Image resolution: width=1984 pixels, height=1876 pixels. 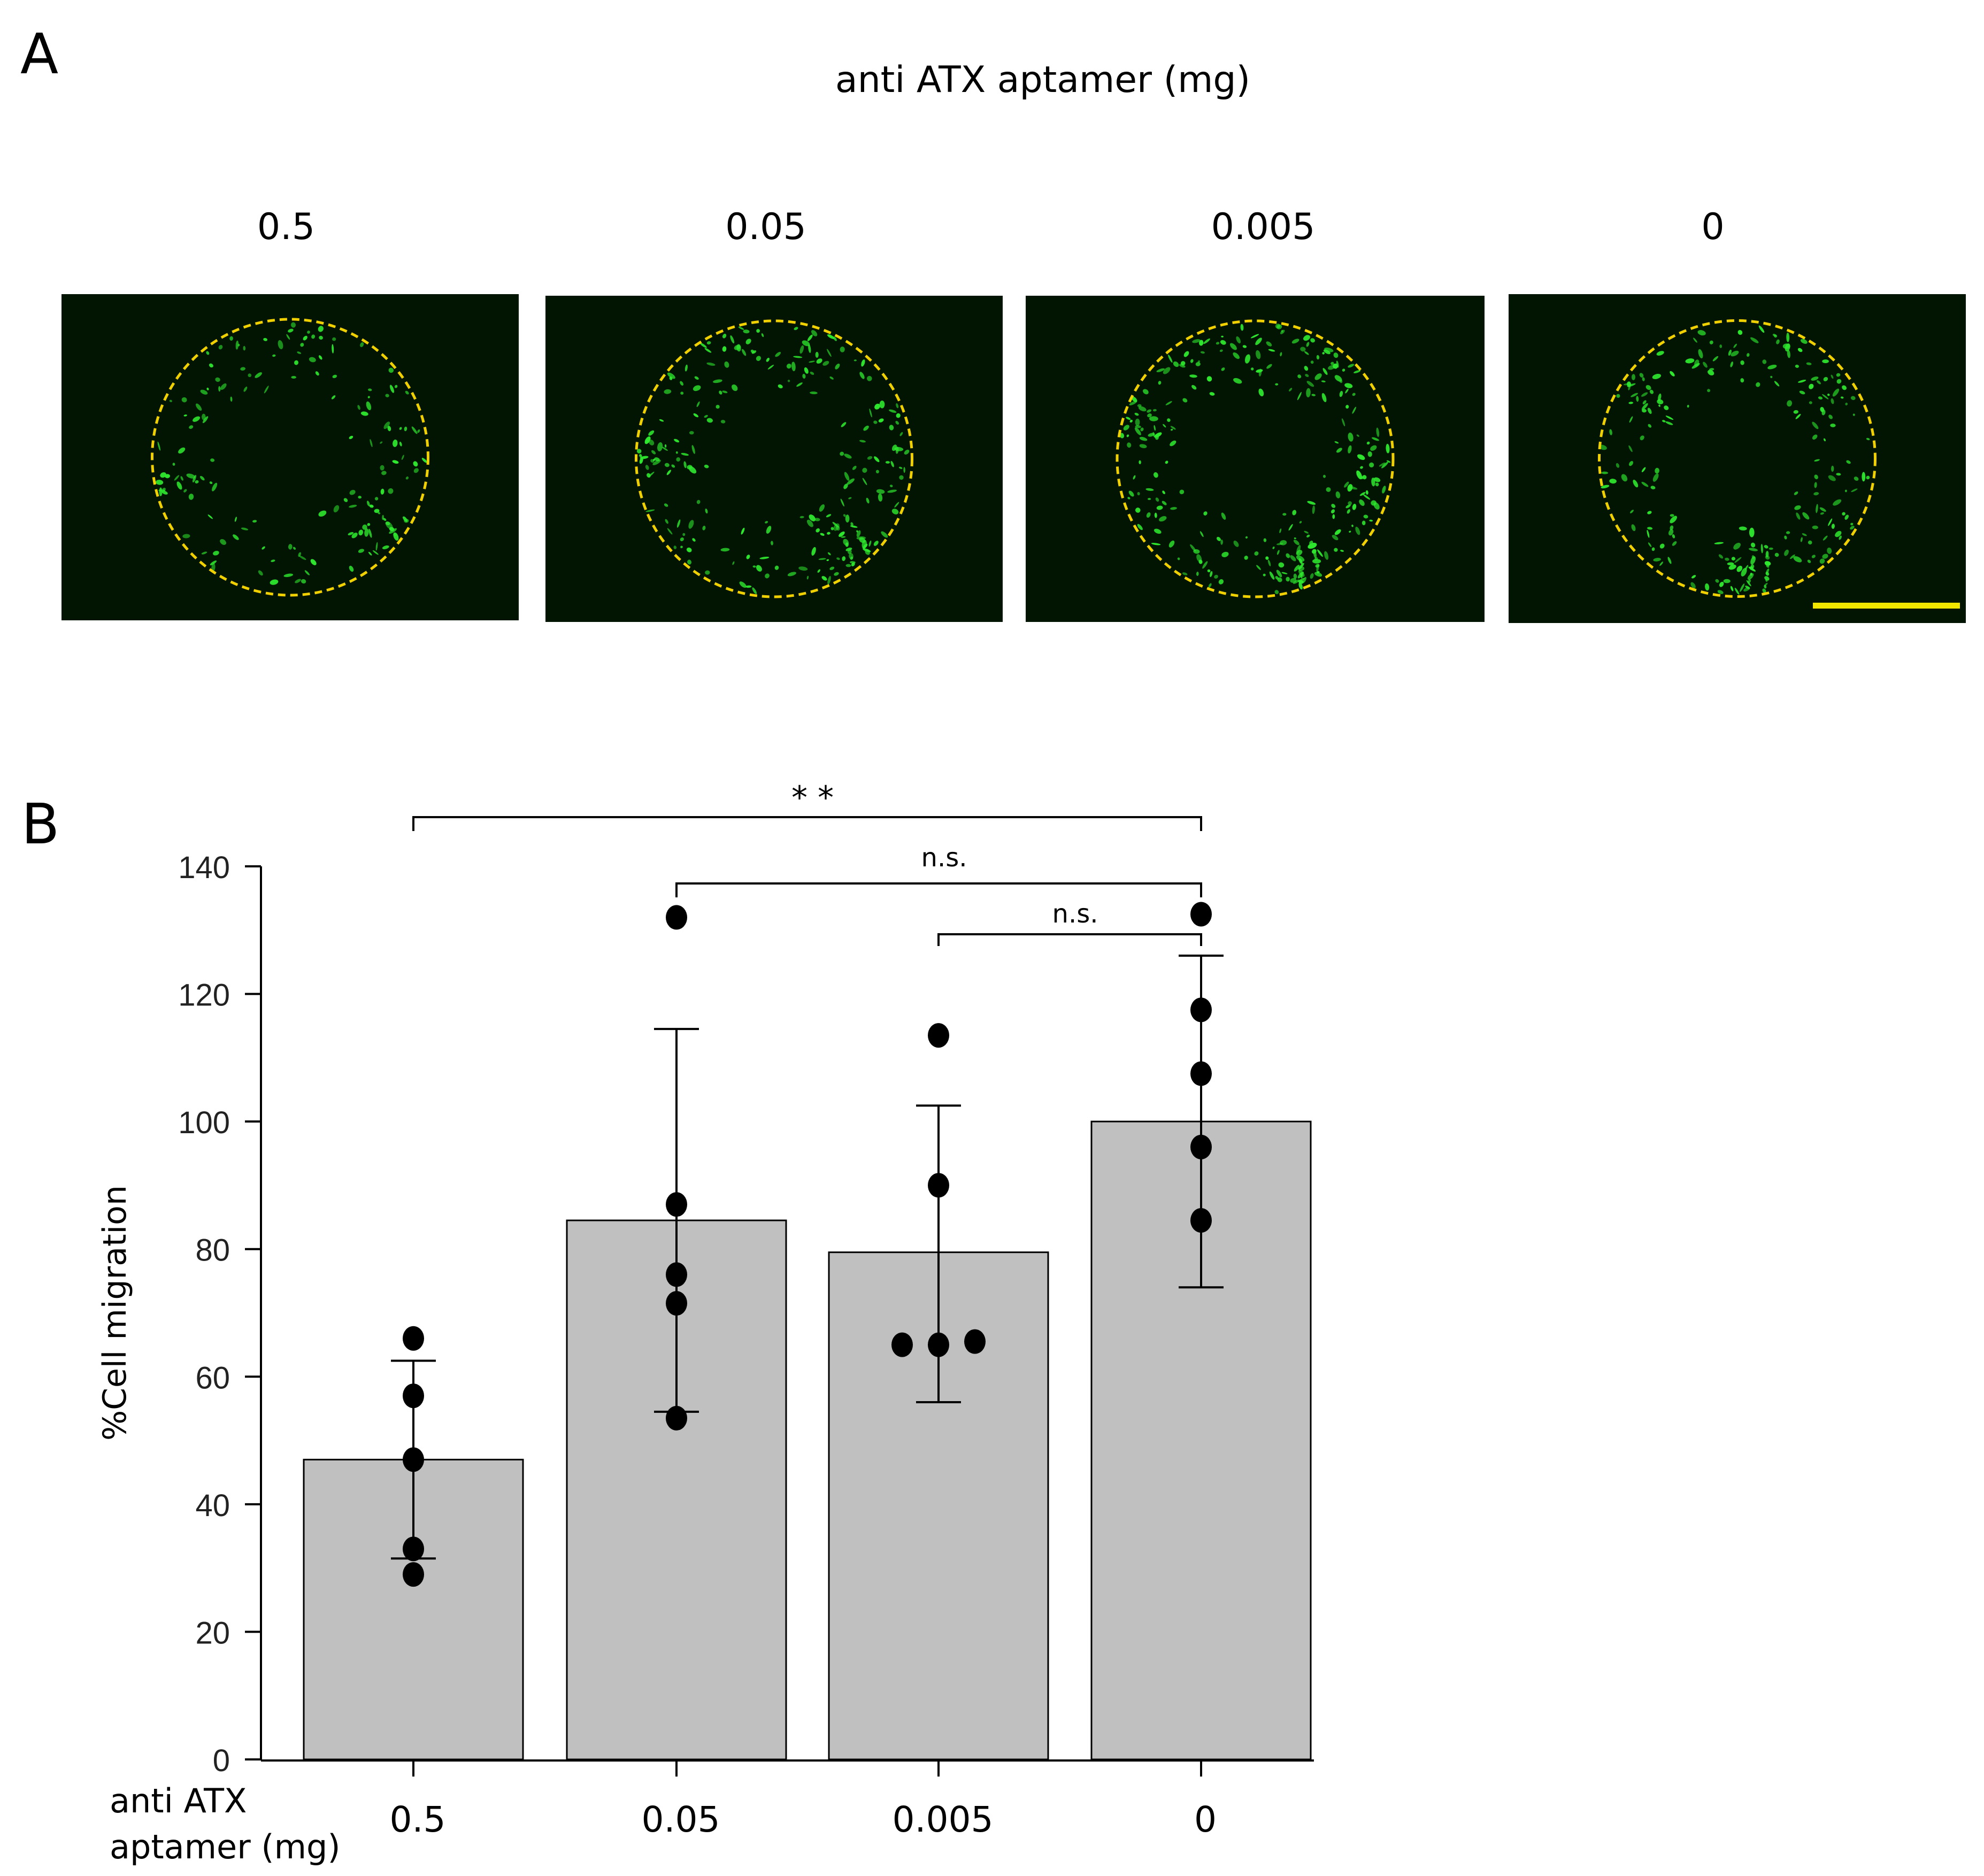 I want to click on significance-label: n.s., so click(x=944, y=858).